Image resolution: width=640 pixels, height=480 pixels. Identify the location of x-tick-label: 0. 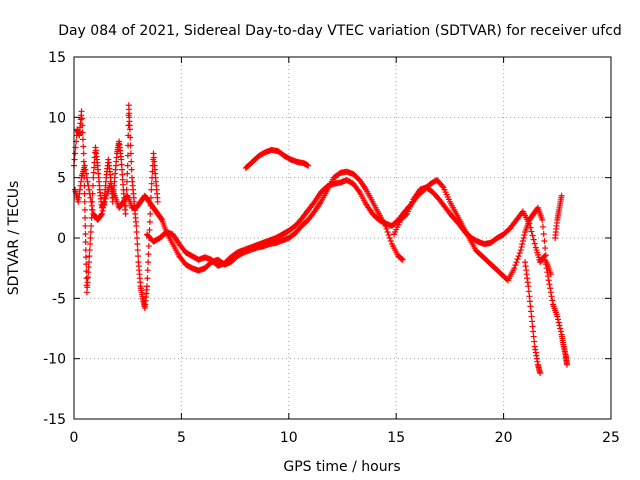
(74, 438).